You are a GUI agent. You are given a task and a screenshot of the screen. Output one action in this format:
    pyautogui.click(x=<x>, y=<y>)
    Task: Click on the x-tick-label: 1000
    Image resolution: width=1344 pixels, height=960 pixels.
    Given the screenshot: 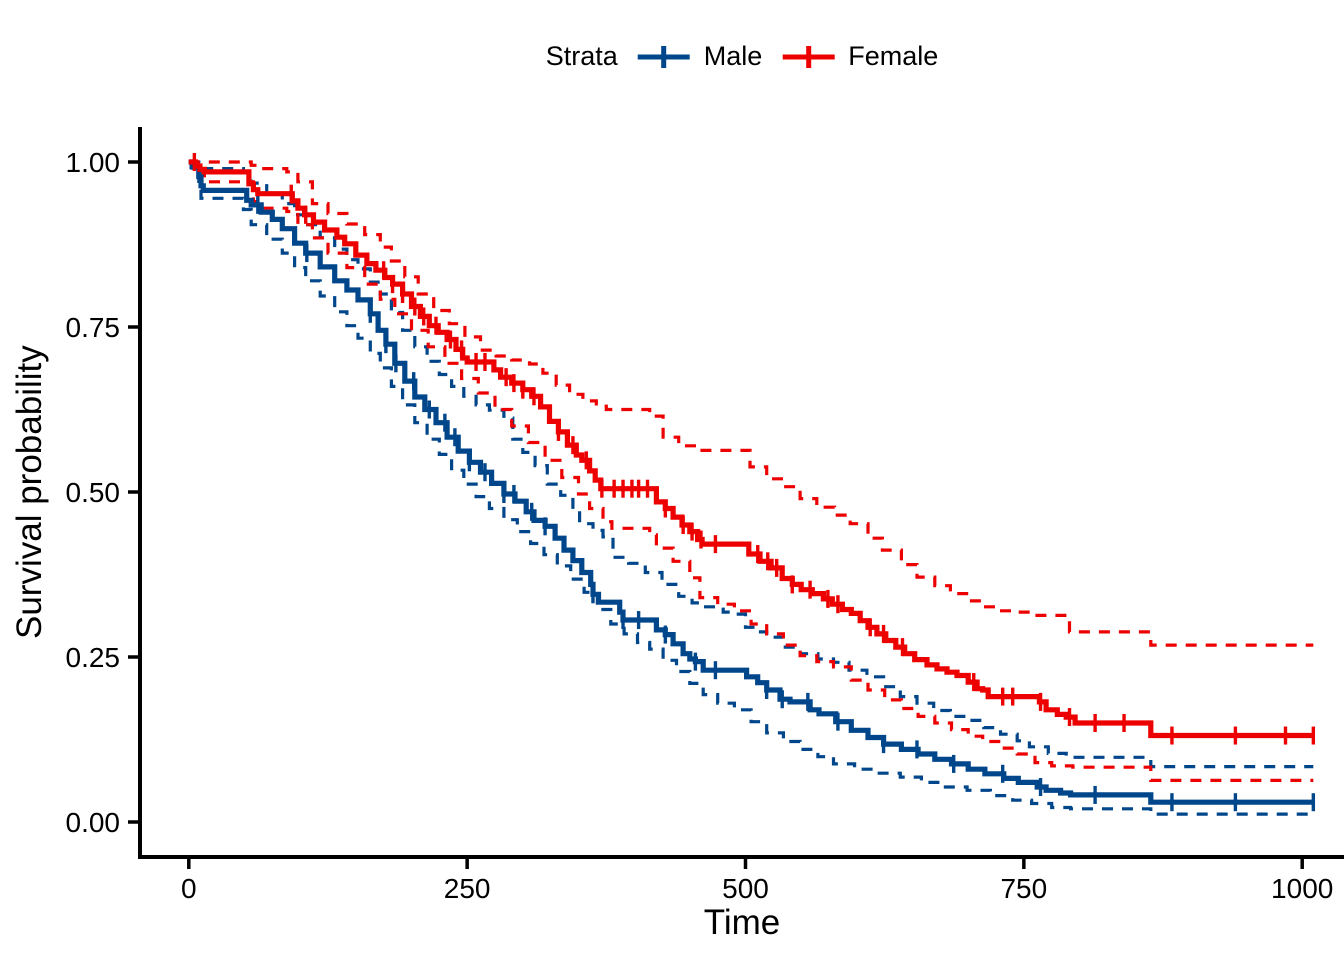 What is the action you would take?
    pyautogui.click(x=1302, y=888)
    